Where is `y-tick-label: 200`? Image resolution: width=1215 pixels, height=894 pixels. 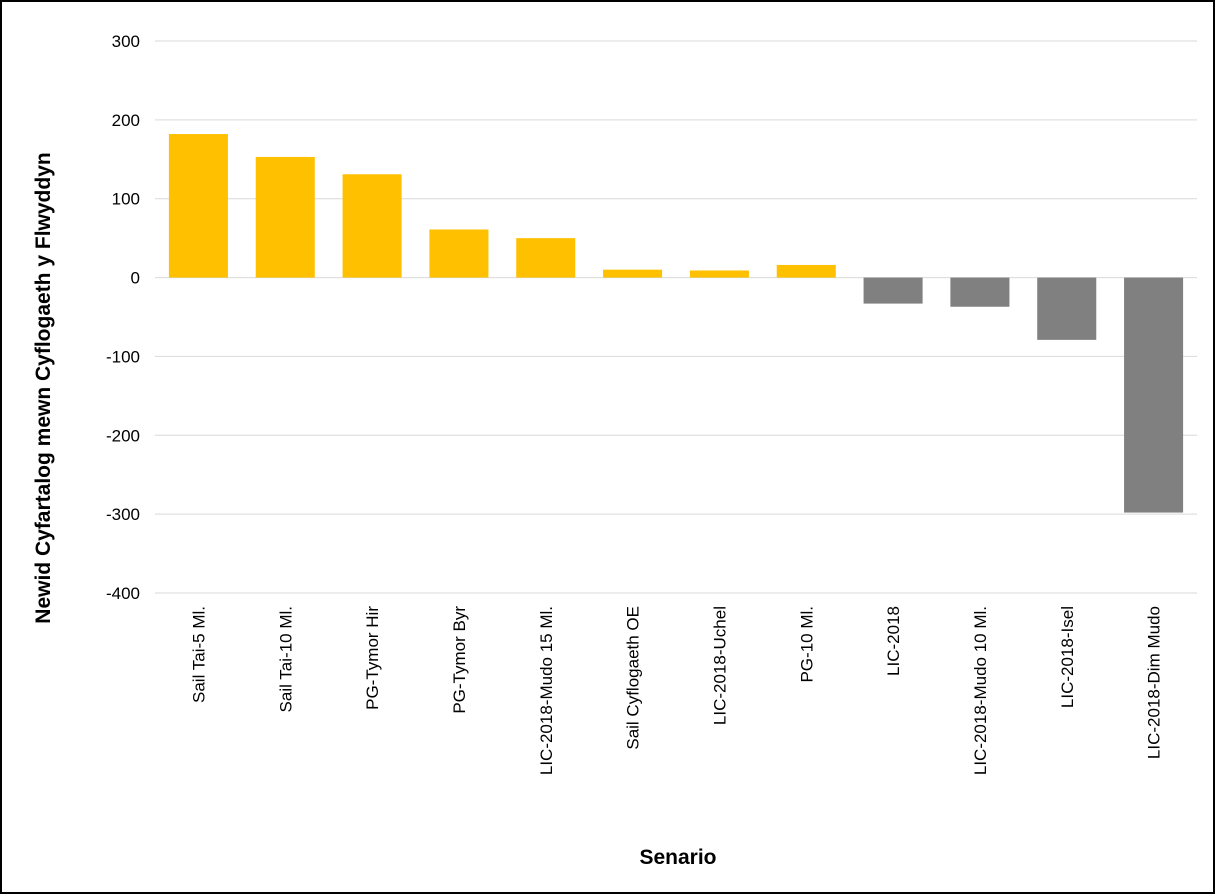
y-tick-label: 200 is located at coordinates (126, 120).